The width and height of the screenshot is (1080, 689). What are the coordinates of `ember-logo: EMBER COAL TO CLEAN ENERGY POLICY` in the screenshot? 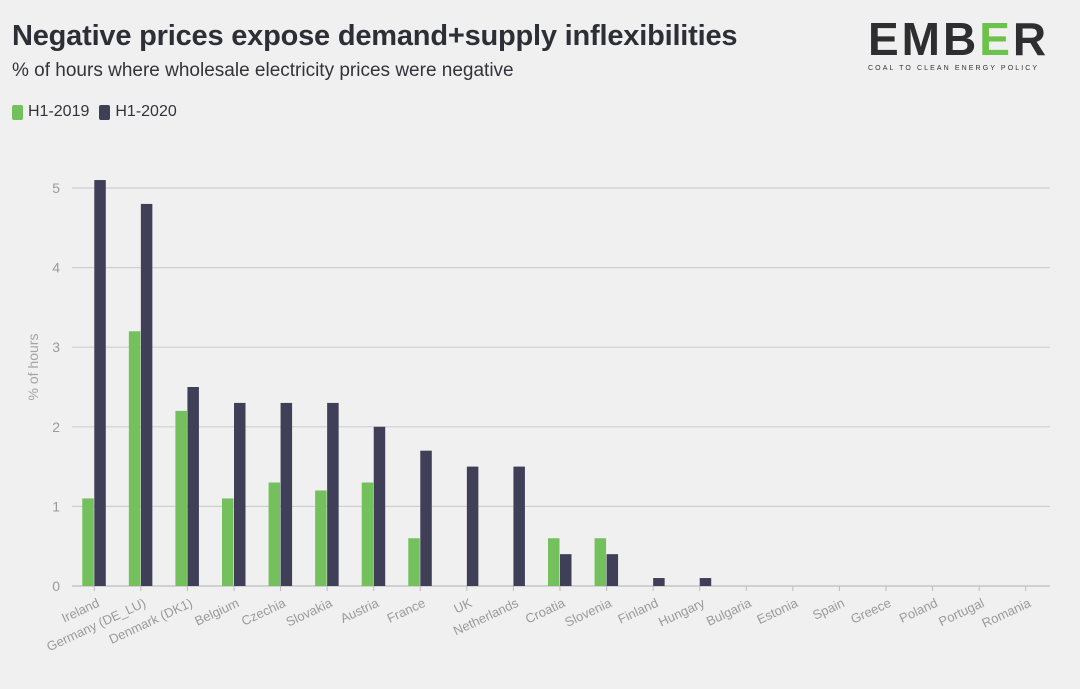 It's located at (960, 44).